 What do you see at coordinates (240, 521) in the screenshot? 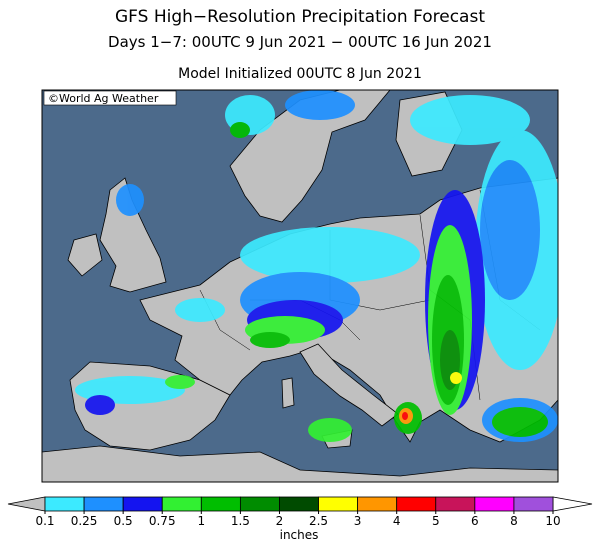
I see `tick-label: 1.5` at bounding box center [240, 521].